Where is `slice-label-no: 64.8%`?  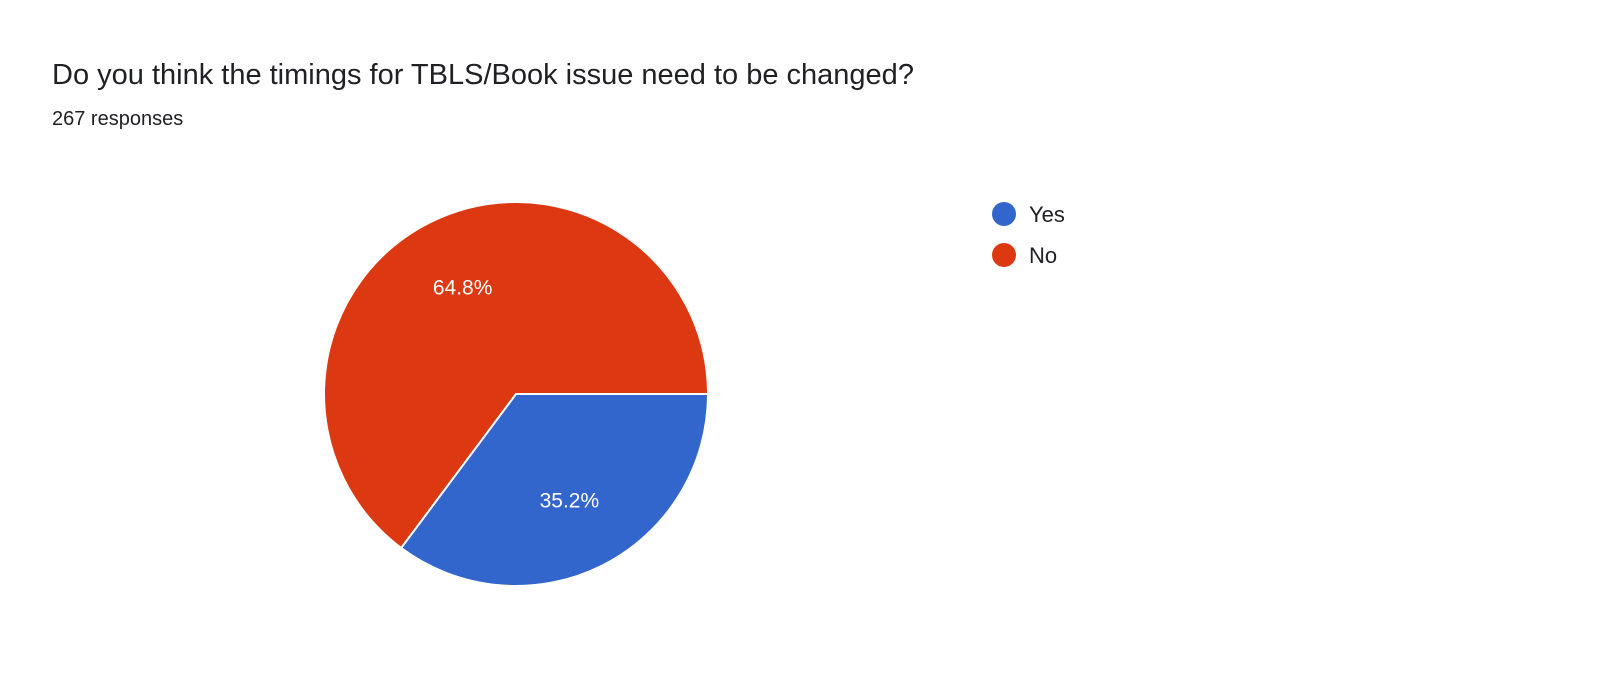
slice-label-no: 64.8% is located at coordinates (463, 288).